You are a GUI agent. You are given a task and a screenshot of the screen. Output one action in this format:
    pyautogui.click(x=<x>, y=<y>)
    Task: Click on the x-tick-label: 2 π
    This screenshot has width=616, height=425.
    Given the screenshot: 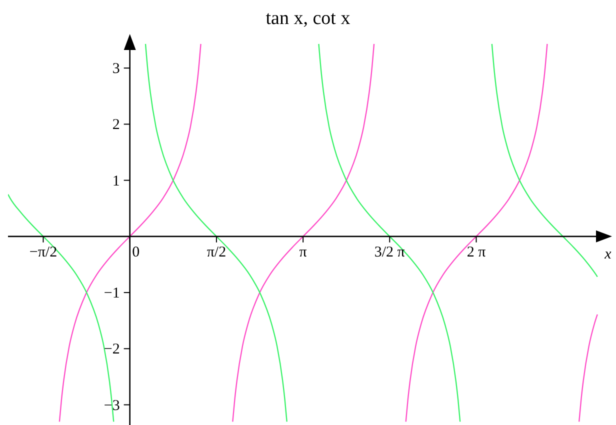 What is the action you would take?
    pyautogui.click(x=476, y=252)
    